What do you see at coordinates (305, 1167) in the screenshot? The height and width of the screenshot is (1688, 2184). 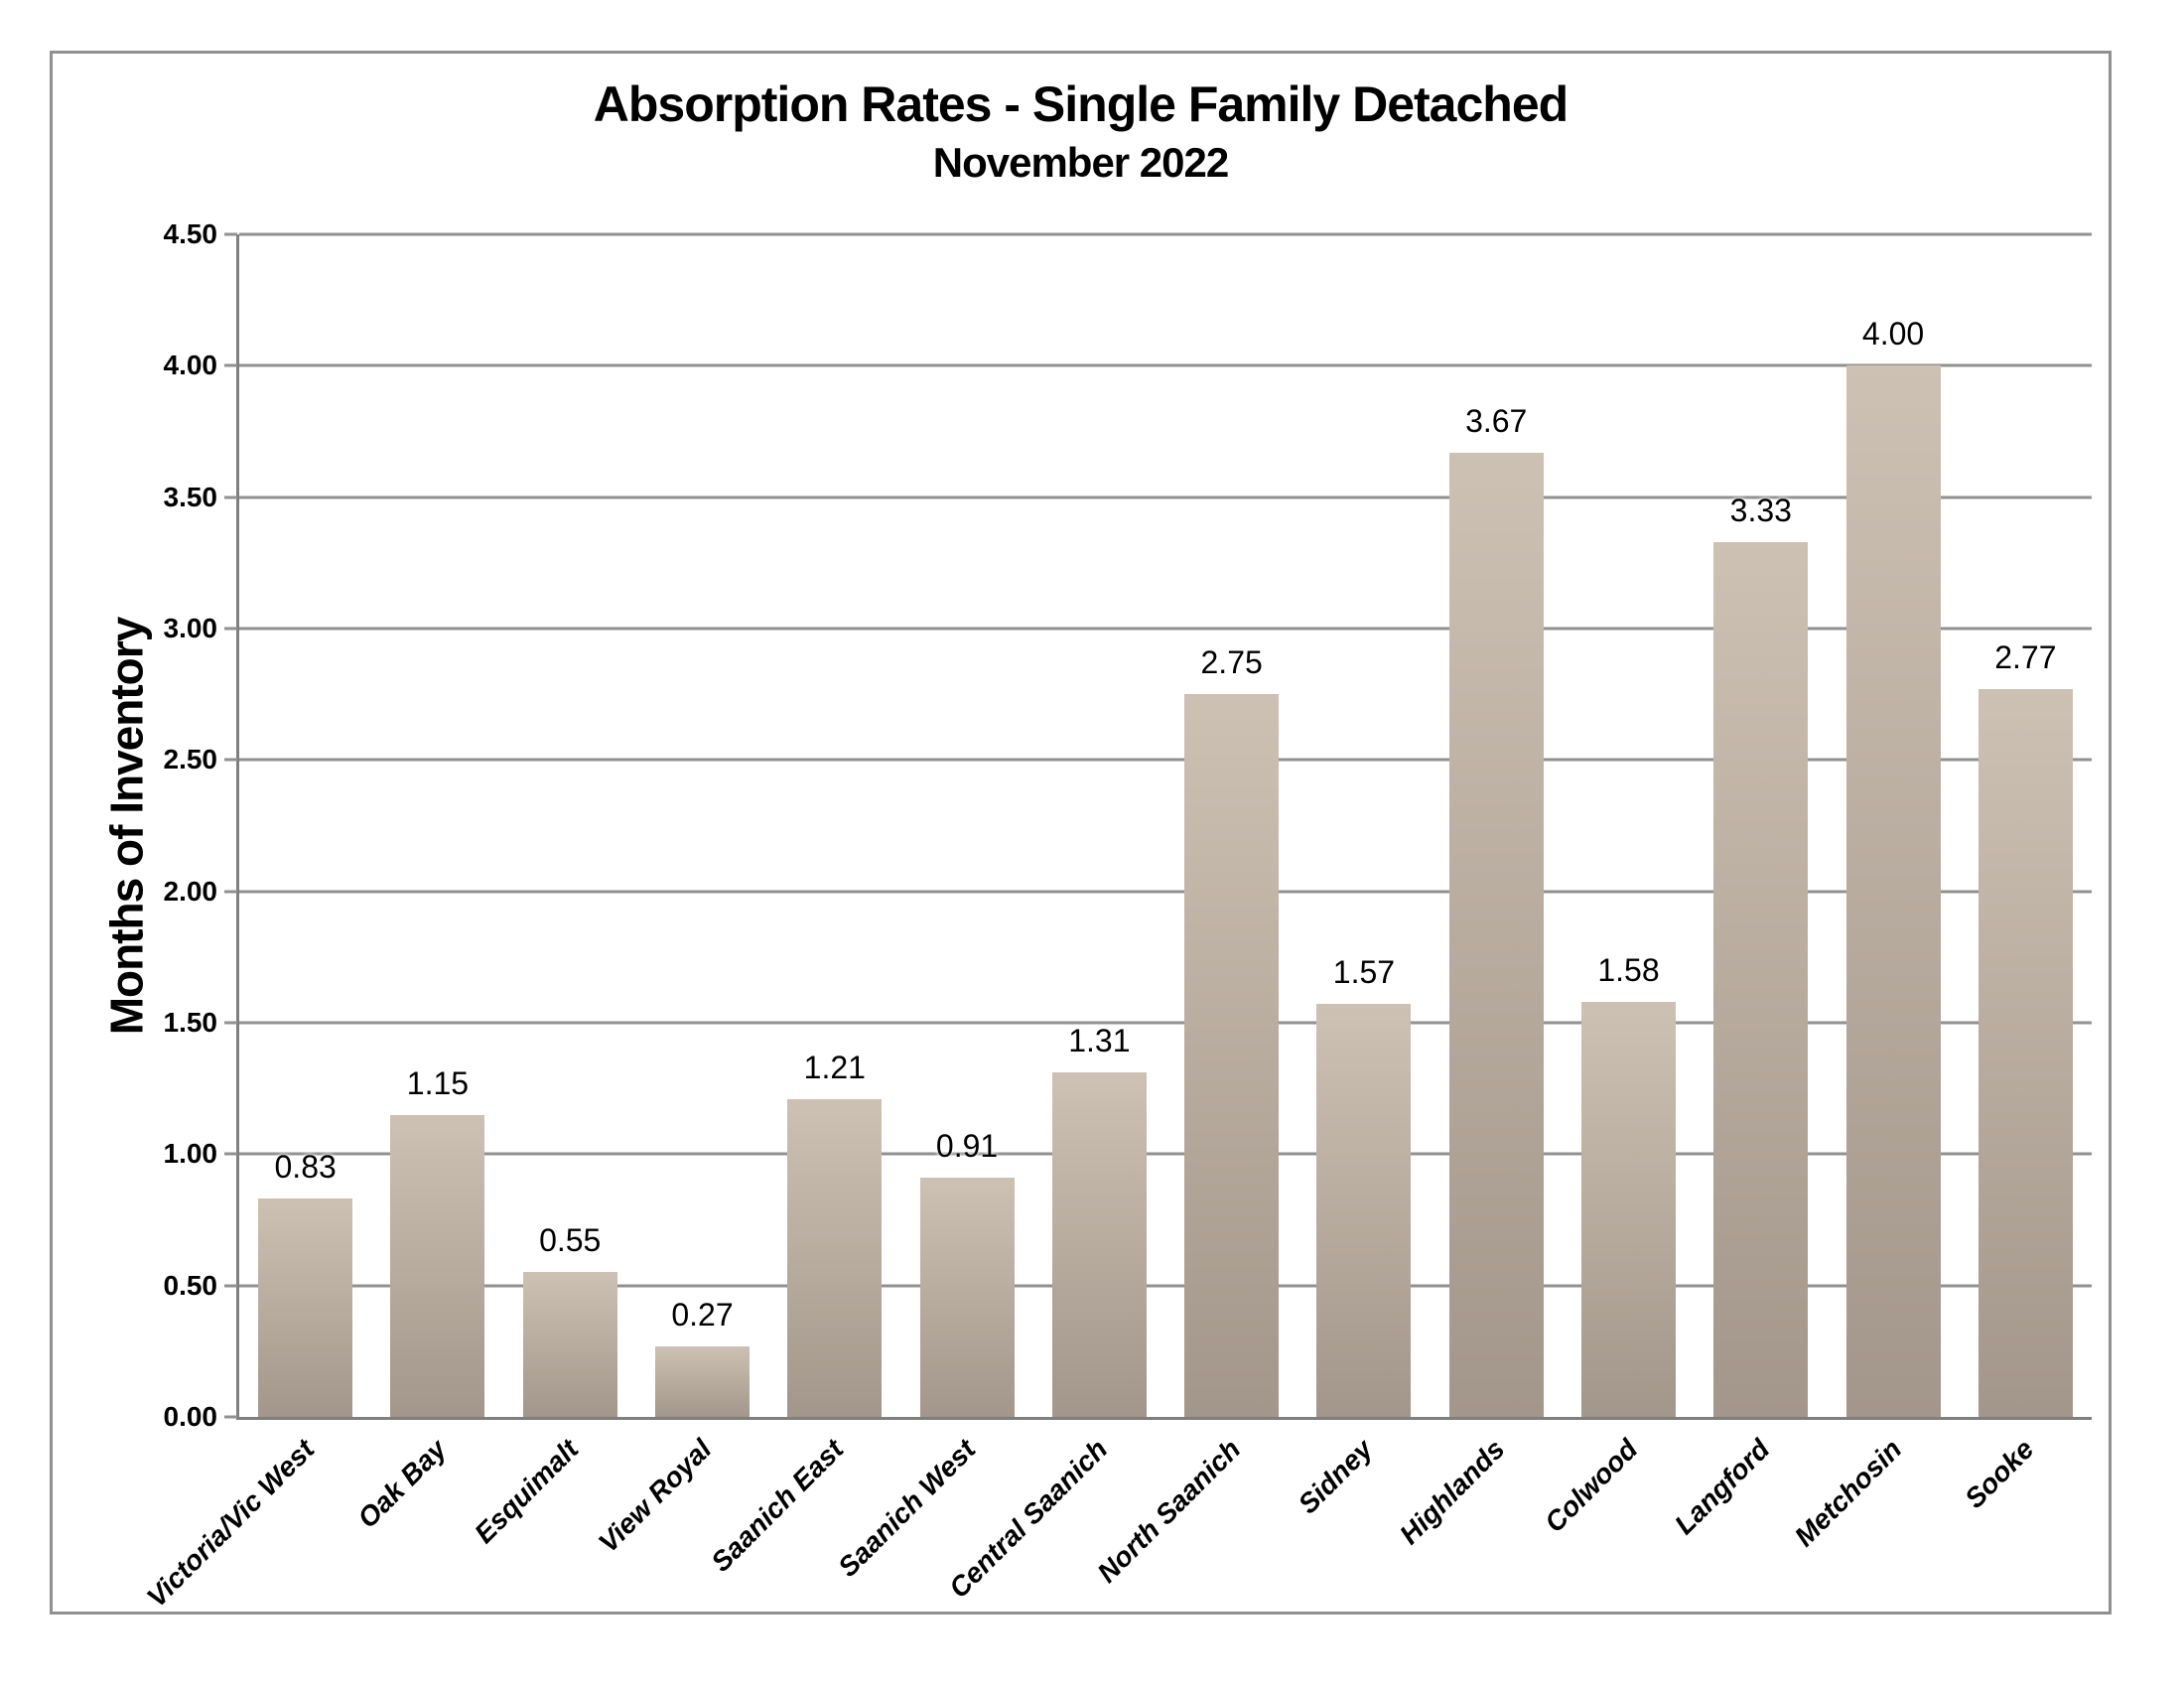 I see `bar-value-label: 0.83` at bounding box center [305, 1167].